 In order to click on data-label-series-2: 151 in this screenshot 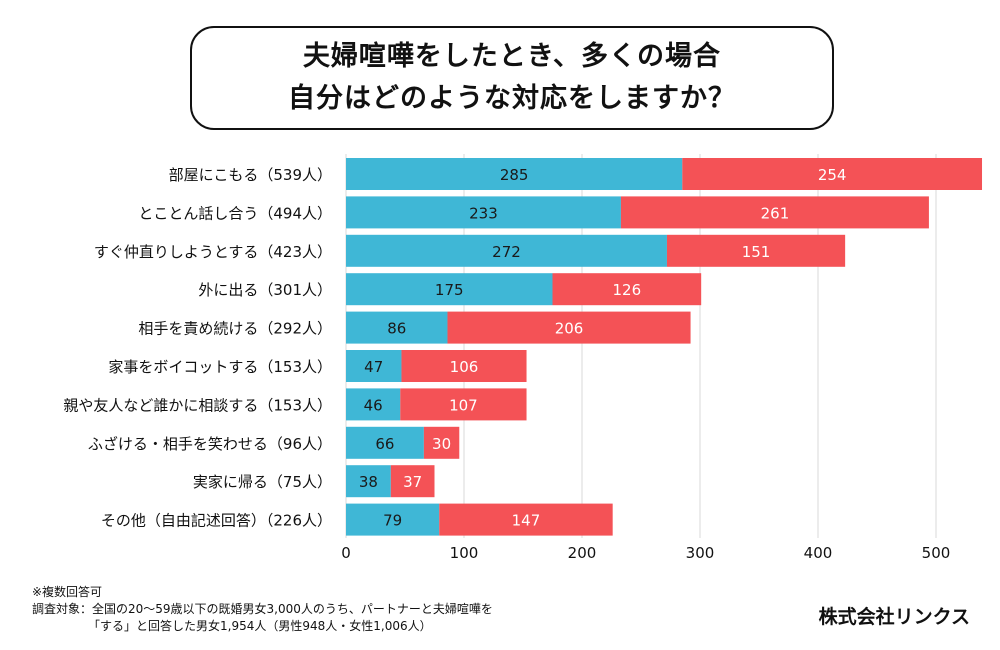, I will do `click(756, 252)`.